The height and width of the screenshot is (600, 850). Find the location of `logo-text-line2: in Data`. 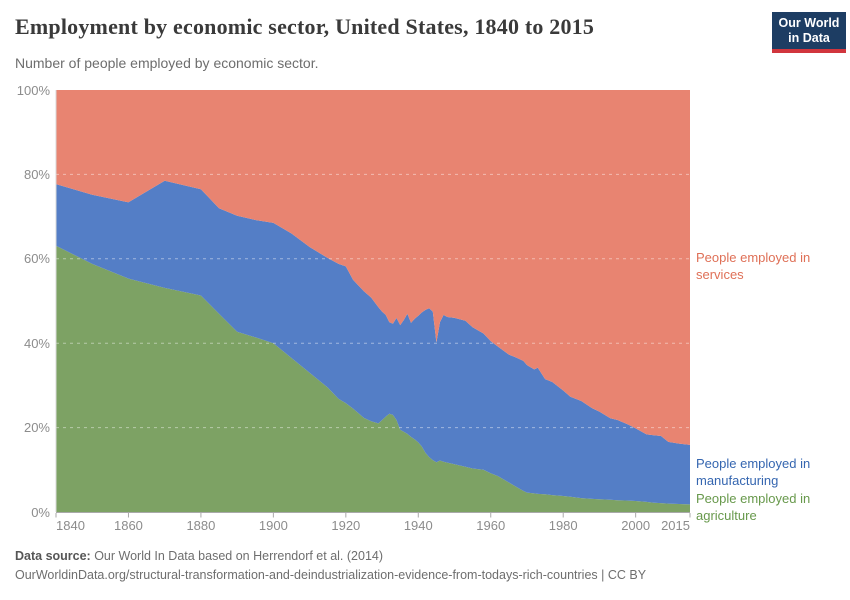

logo-text-line2: in Data is located at coordinates (809, 38).